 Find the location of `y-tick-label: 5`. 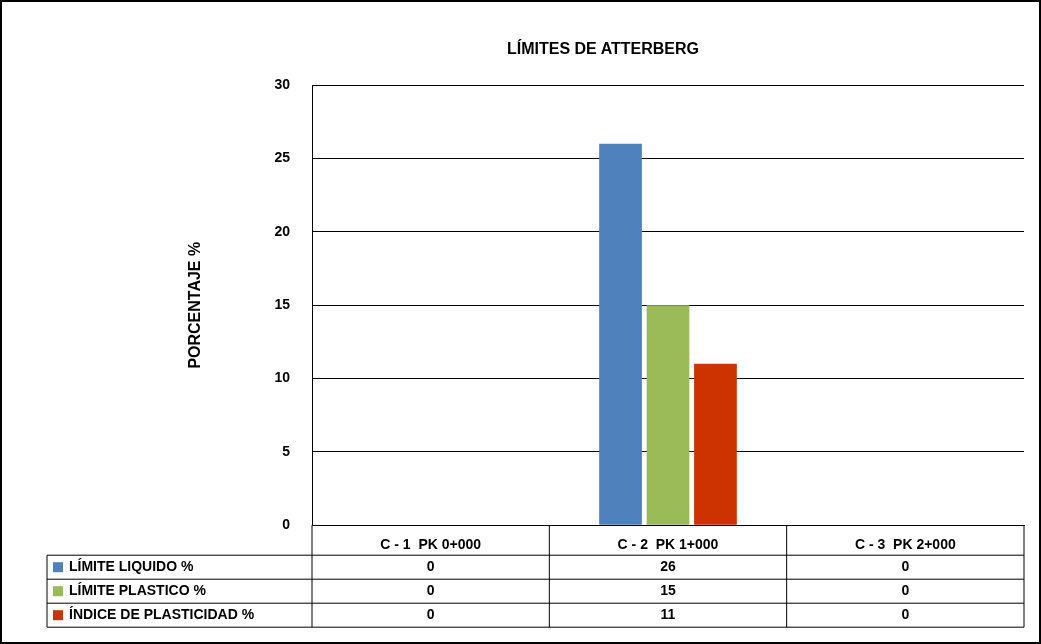

y-tick-label: 5 is located at coordinates (286, 450).